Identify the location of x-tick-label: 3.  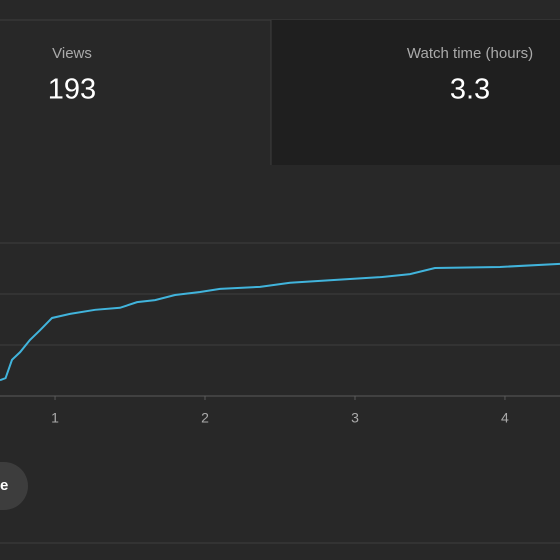
(355, 418).